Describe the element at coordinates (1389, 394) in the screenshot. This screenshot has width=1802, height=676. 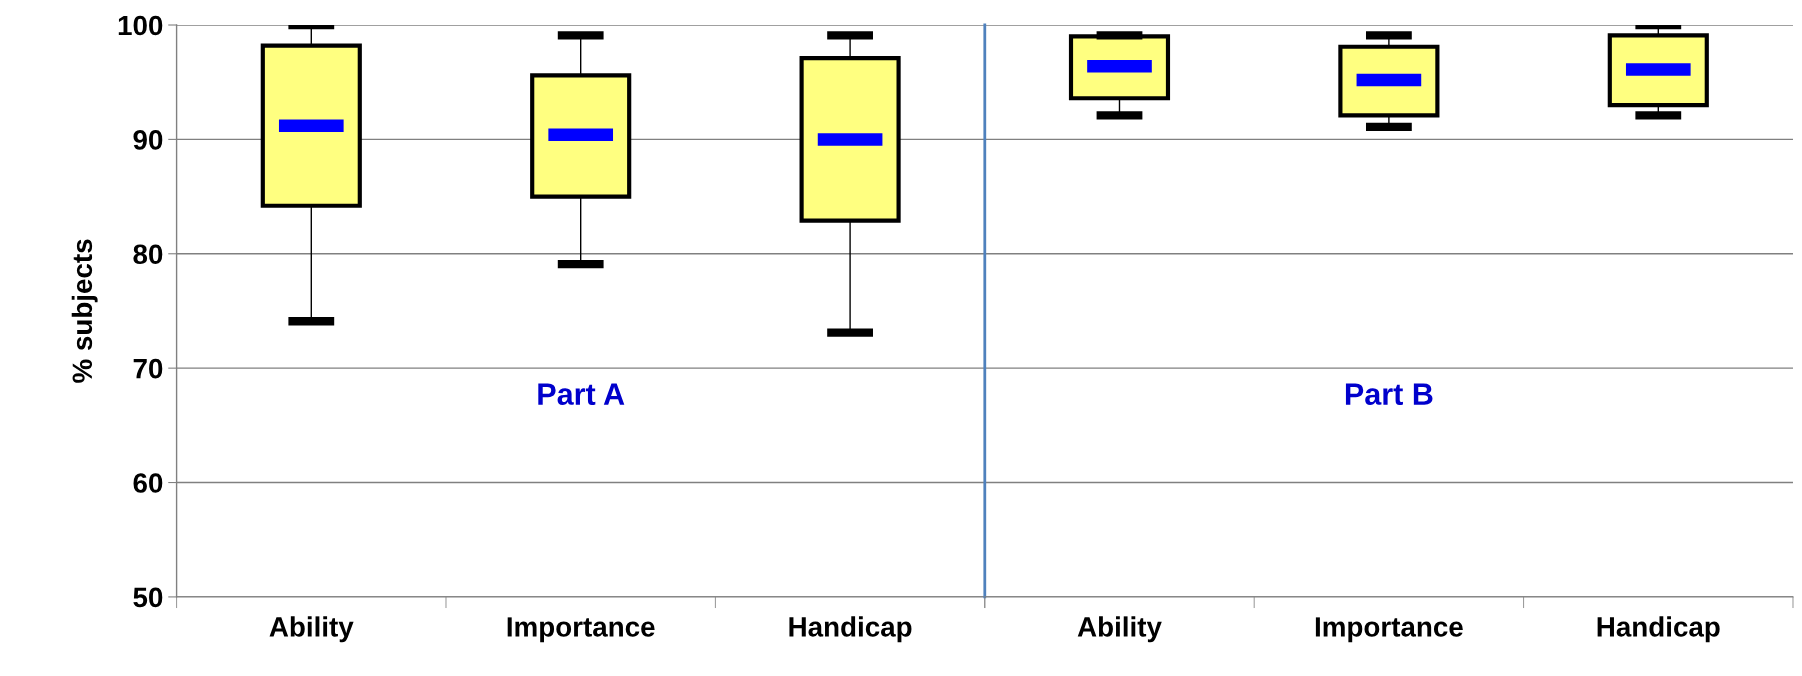
I see `annotation: Part B` at that location.